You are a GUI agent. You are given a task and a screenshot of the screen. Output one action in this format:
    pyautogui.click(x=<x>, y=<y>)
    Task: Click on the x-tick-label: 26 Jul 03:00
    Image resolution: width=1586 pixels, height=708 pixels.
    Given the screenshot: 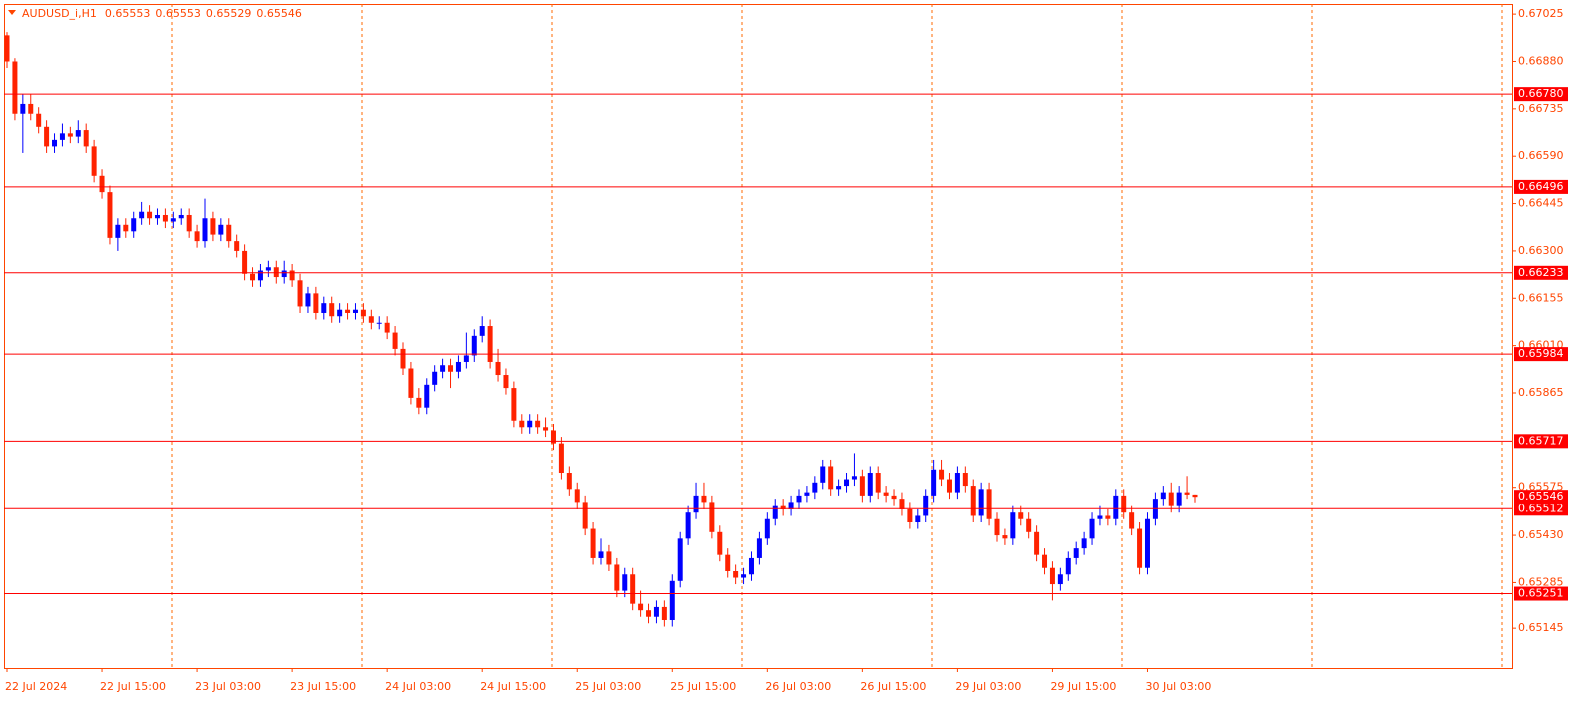 What is the action you would take?
    pyautogui.click(x=798, y=686)
    